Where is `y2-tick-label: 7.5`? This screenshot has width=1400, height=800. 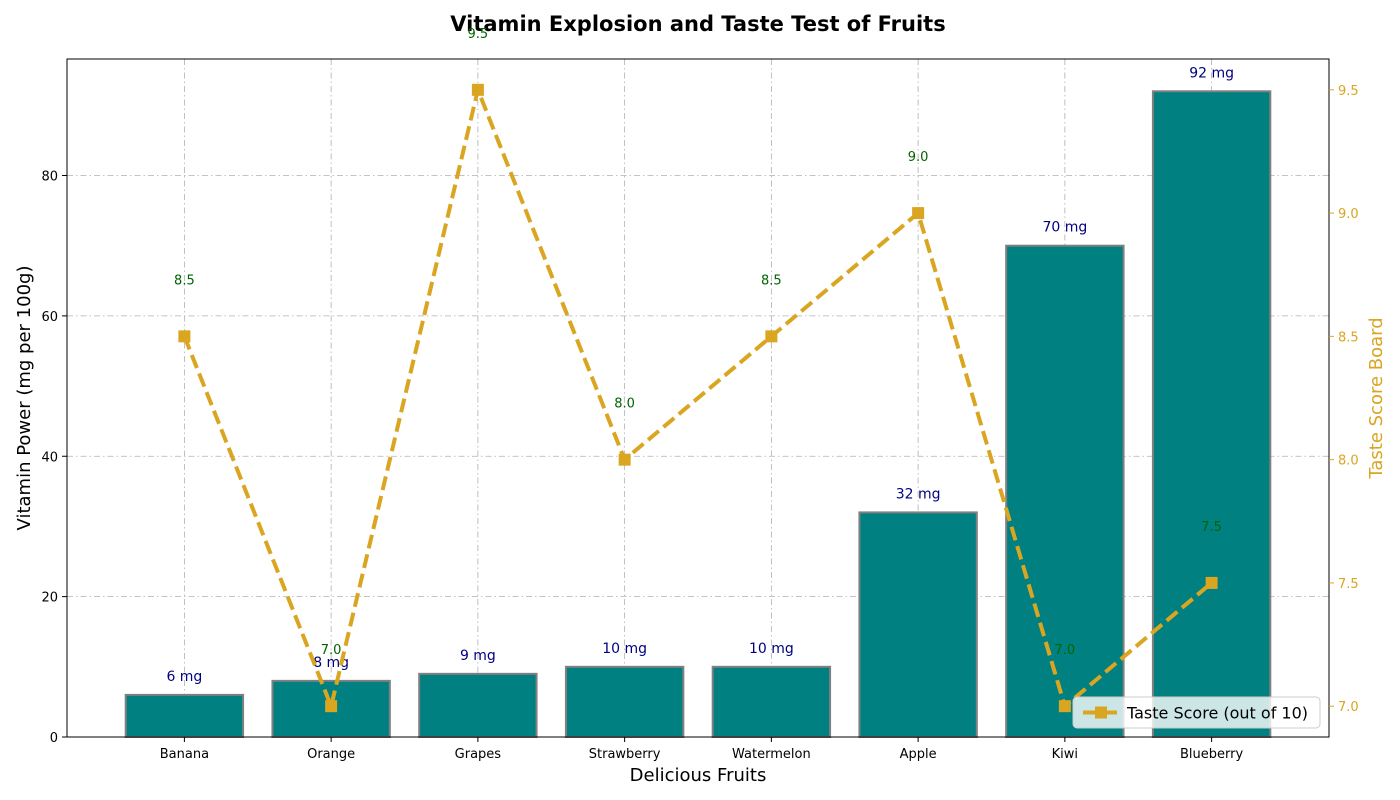 y2-tick-label: 7.5 is located at coordinates (1348, 584).